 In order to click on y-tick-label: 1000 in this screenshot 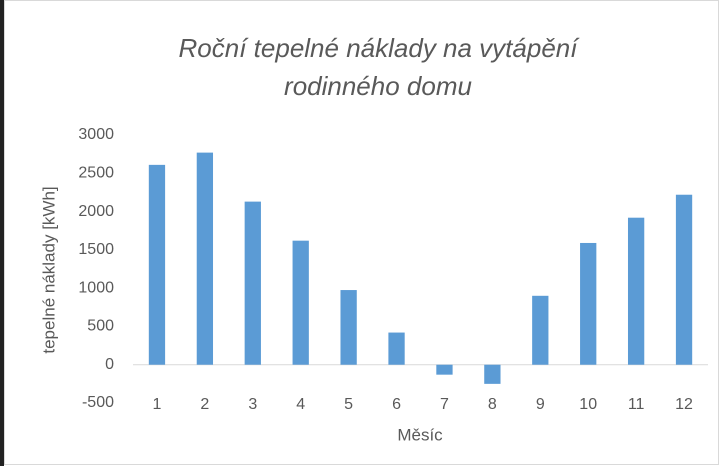, I will do `click(96, 287)`.